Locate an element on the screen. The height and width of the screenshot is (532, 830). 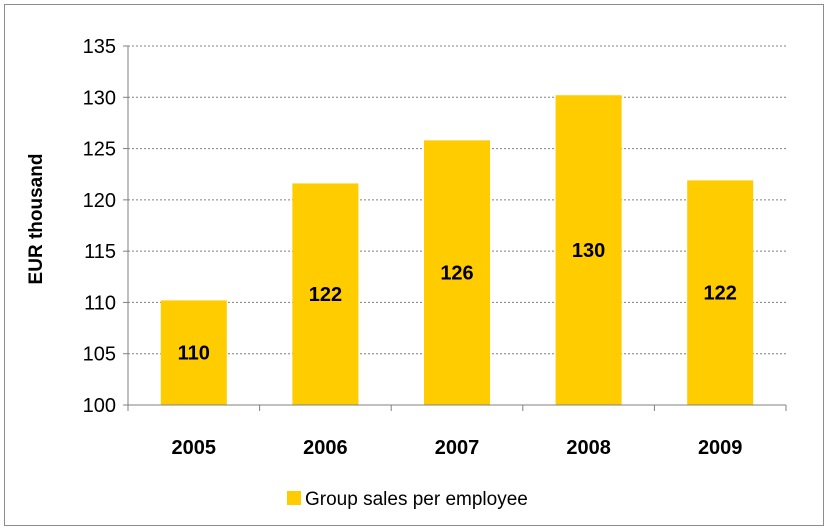
data-label-2009: 122 is located at coordinates (720, 294).